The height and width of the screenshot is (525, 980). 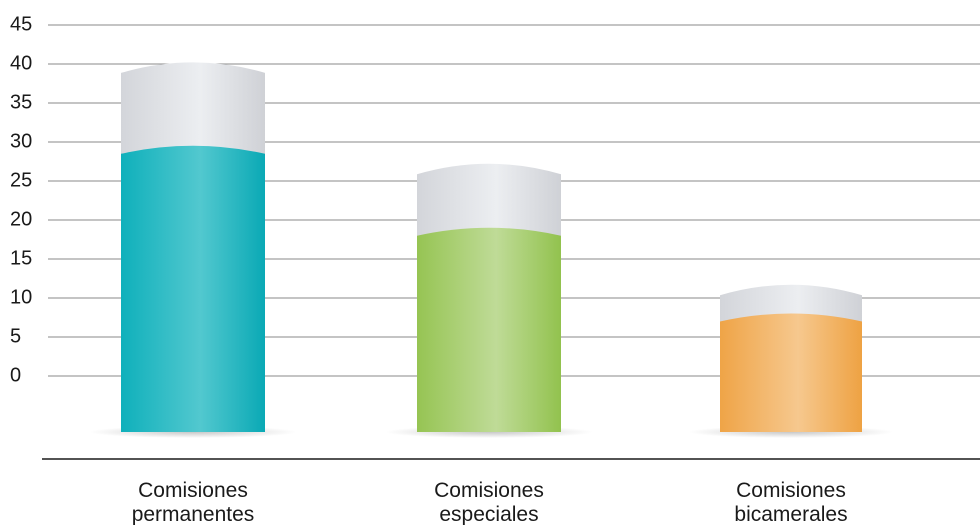 I want to click on x-category-label: Comisiones especiales, so click(x=489, y=502).